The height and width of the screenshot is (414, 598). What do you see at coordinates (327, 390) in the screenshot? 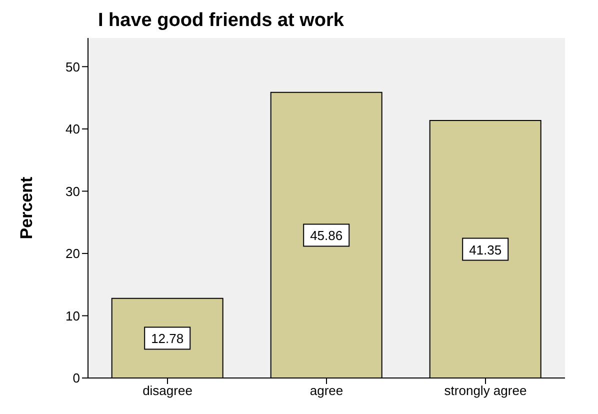
I see `x-tick-label: agree` at bounding box center [327, 390].